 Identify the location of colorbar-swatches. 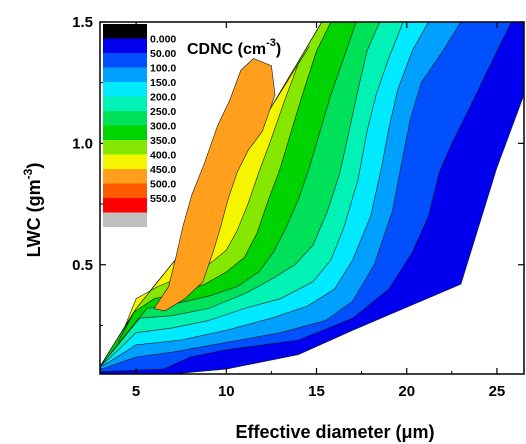
(125, 125).